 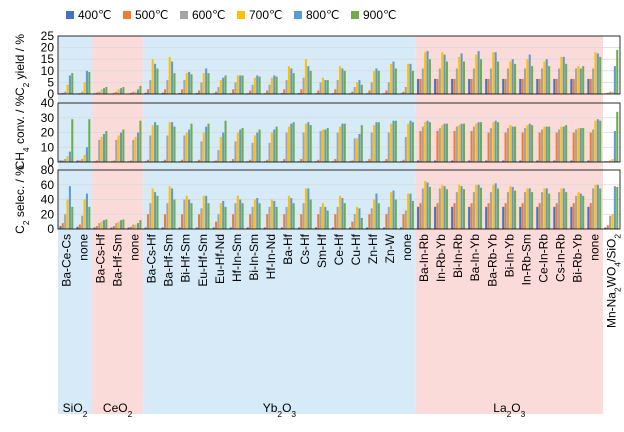 What do you see at coordinates (594, 247) in the screenshot?
I see `x-category-label-31: none` at bounding box center [594, 247].